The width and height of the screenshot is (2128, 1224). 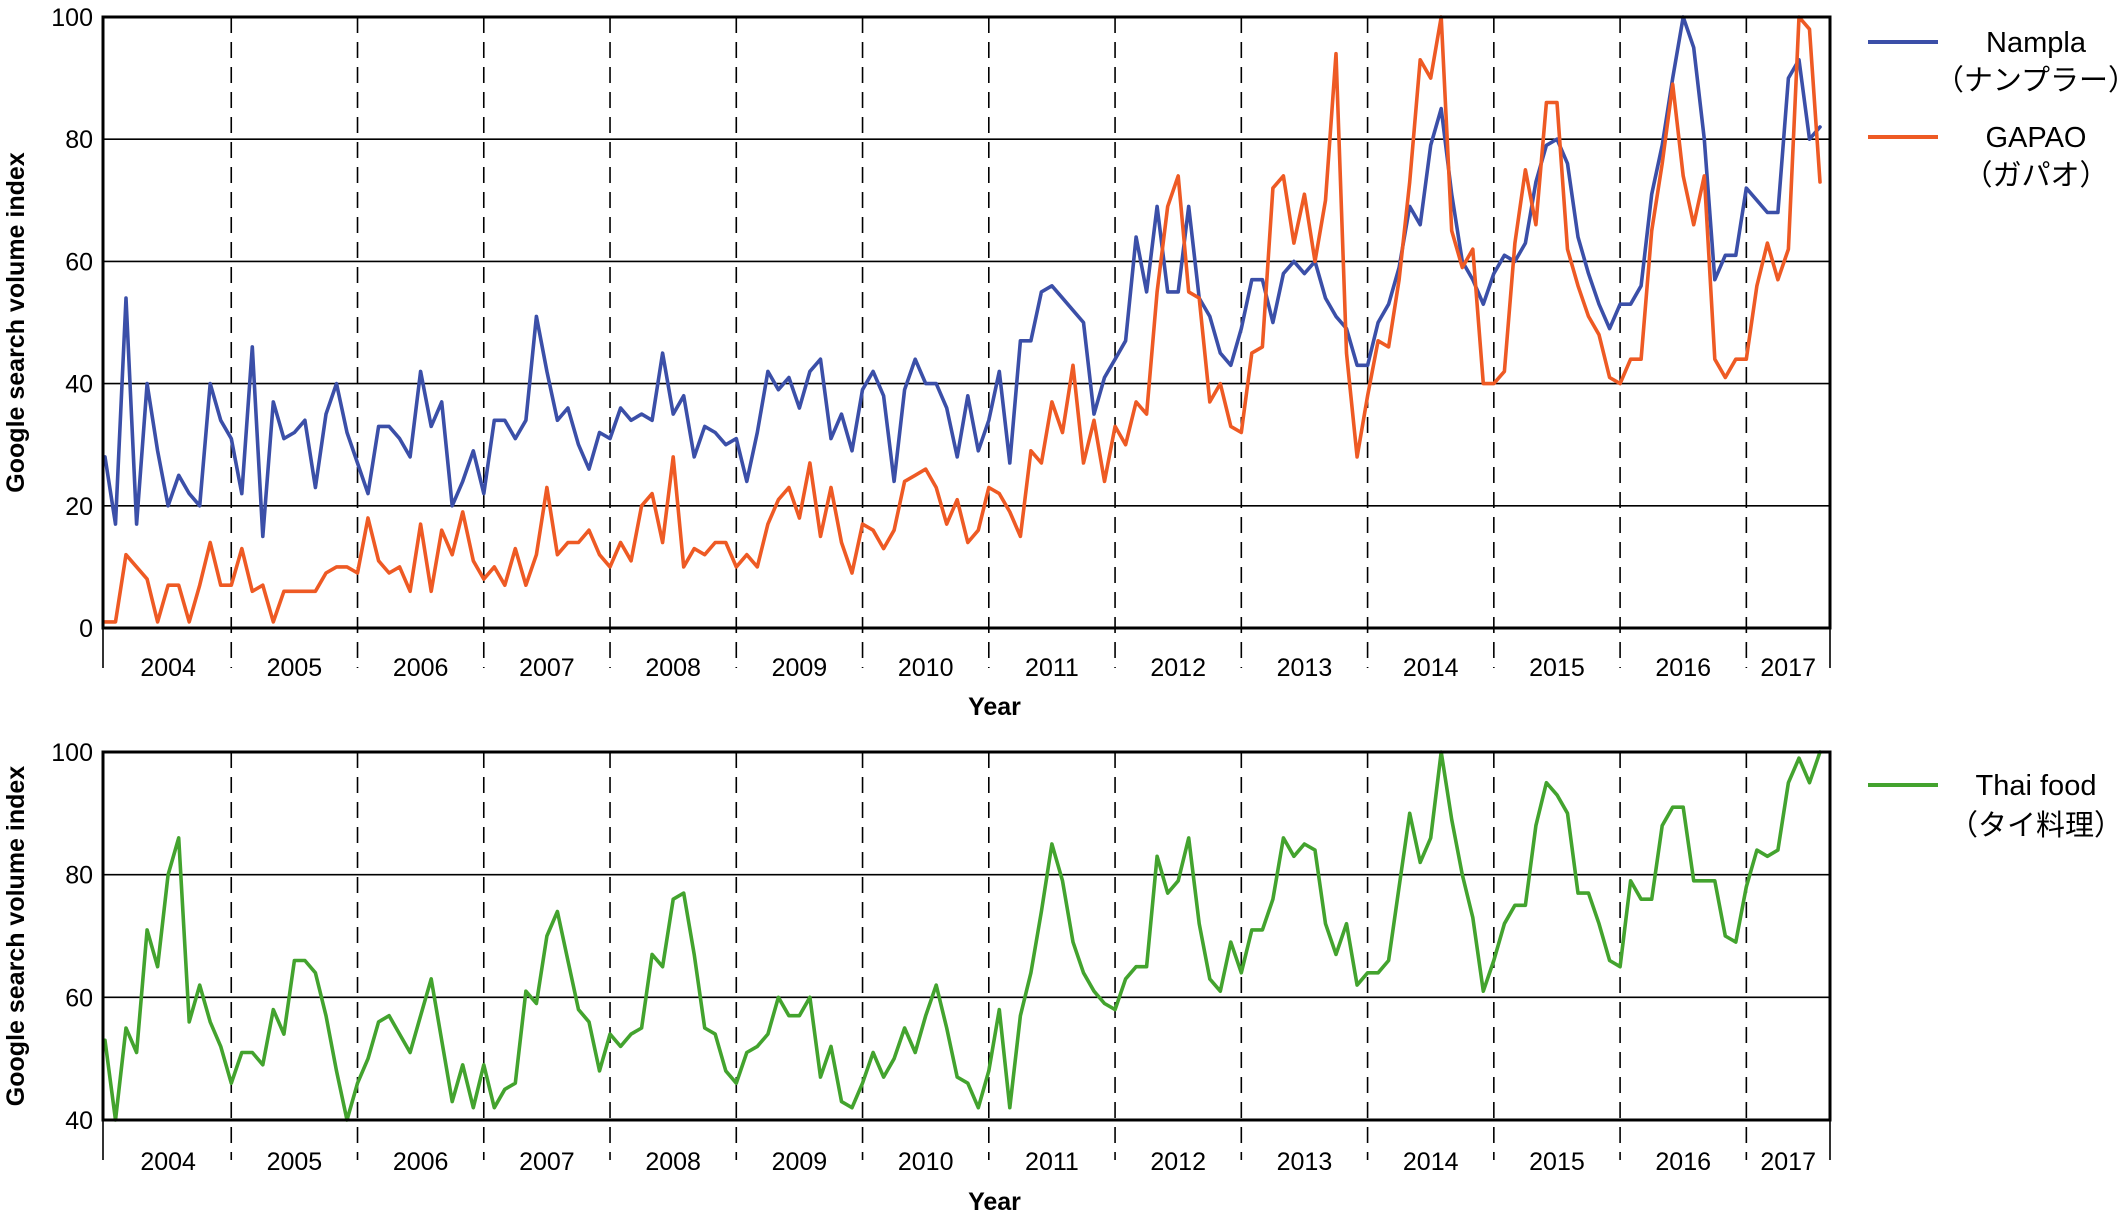 What do you see at coordinates (86, 629) in the screenshot?
I see `y-tick-label: 0` at bounding box center [86, 629].